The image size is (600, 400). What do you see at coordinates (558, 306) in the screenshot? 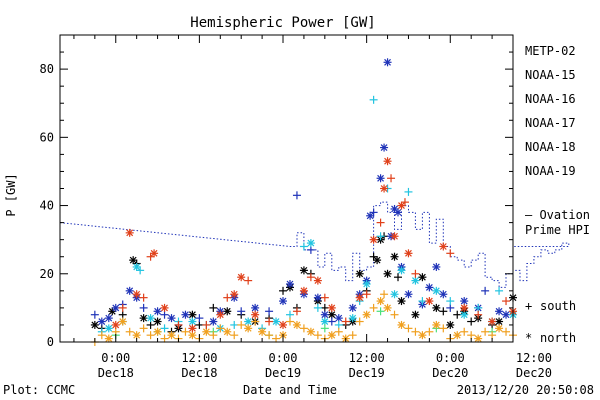
I see `legend-south-label: south` at bounding box center [558, 306].